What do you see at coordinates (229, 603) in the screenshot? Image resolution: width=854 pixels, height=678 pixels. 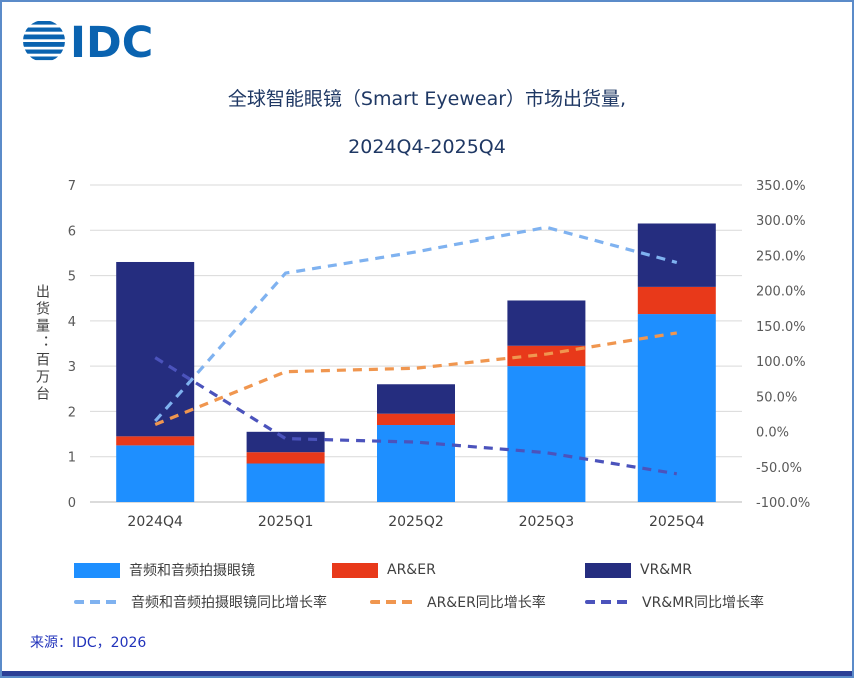 I see `legend-label-audio-growth: 音频和音频拍摄眼镜同比增长率` at bounding box center [229, 603].